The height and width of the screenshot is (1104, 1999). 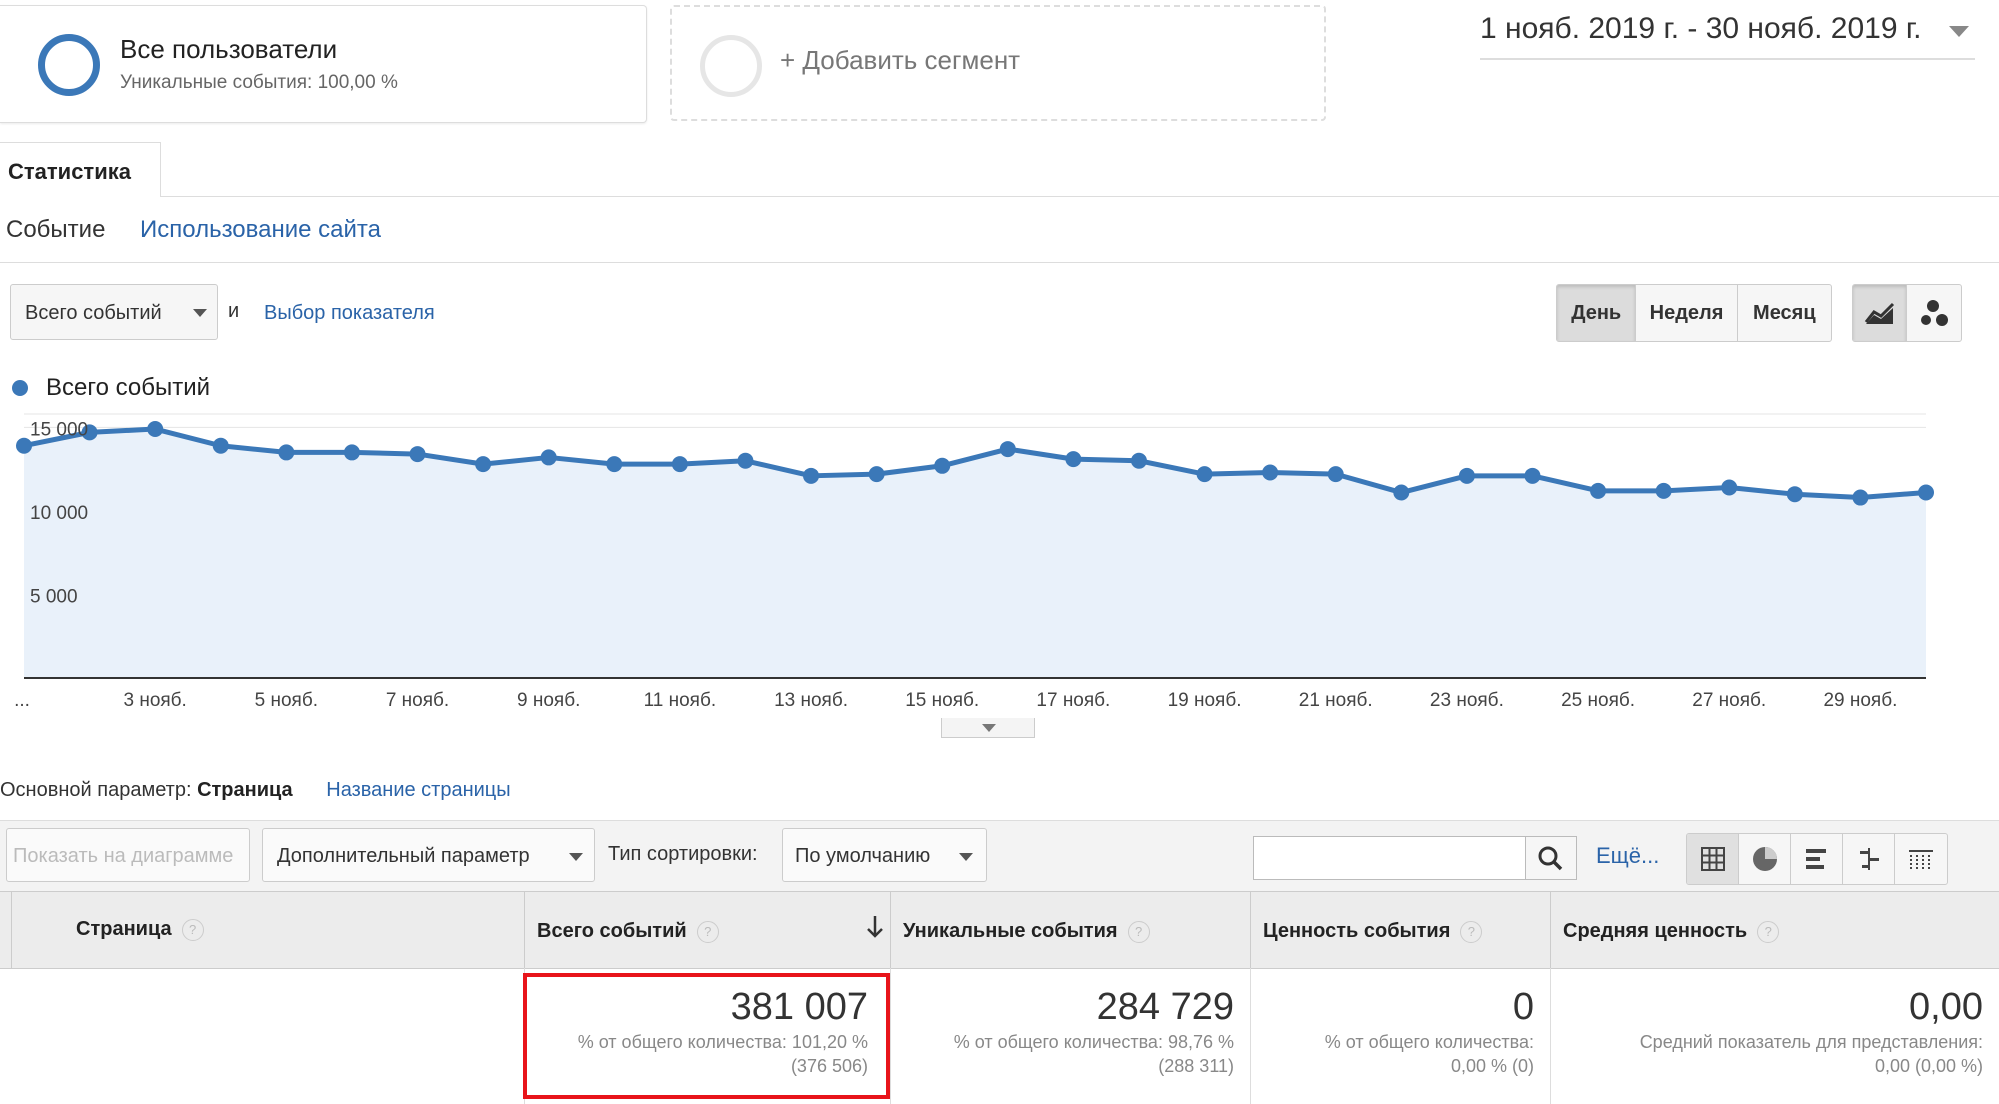 What do you see at coordinates (900, 60) in the screenshot?
I see `add-segment-label: + Добавить сегмент` at bounding box center [900, 60].